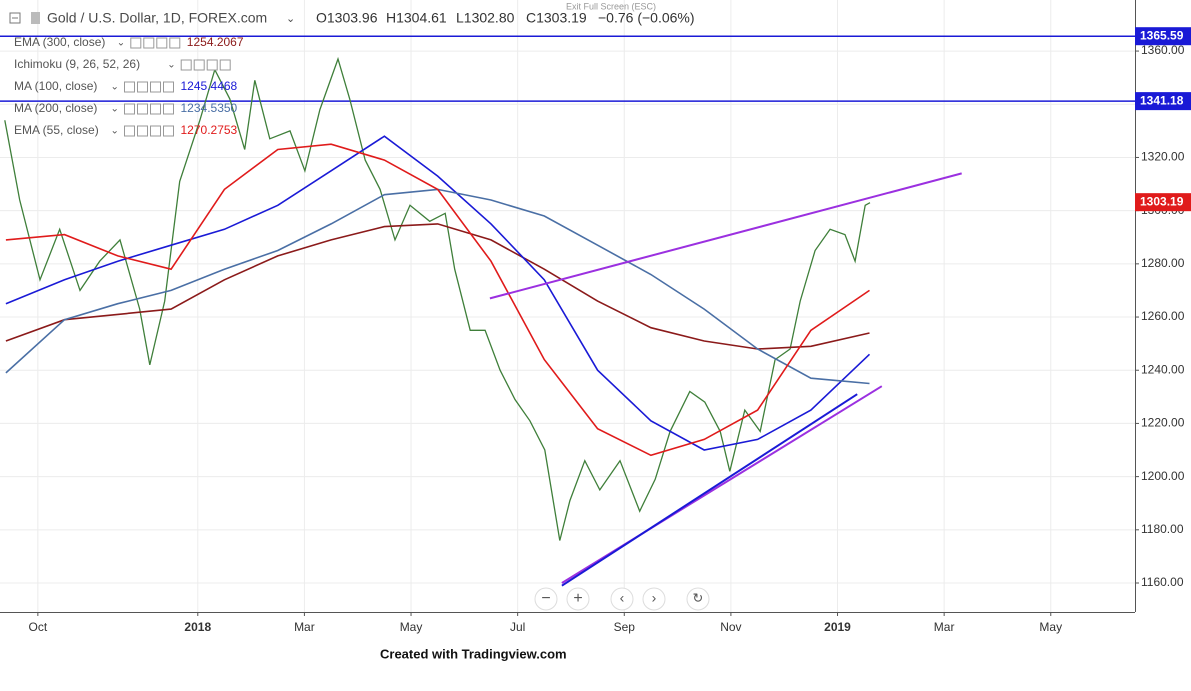  Describe the element at coordinates (416, 18) in the screenshot. I see `ohlc-high: H1304.61` at that location.